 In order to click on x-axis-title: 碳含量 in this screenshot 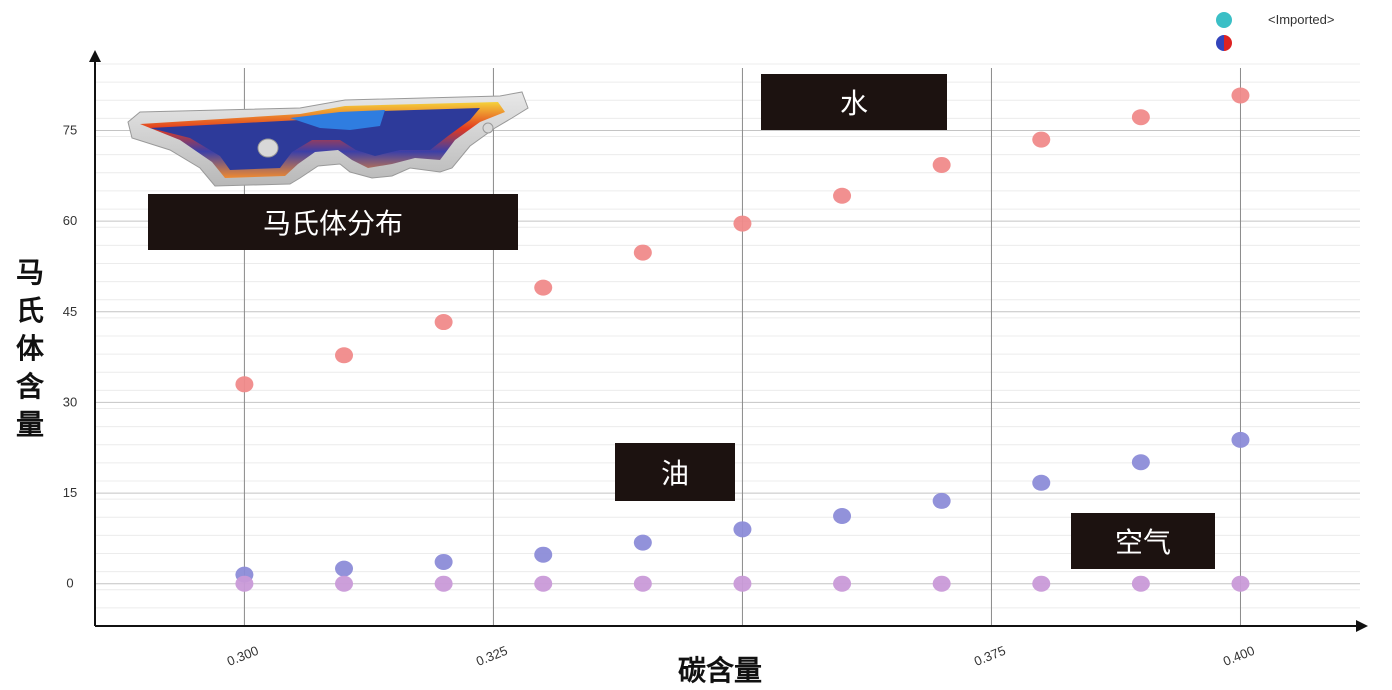, I will do `click(720, 670)`.